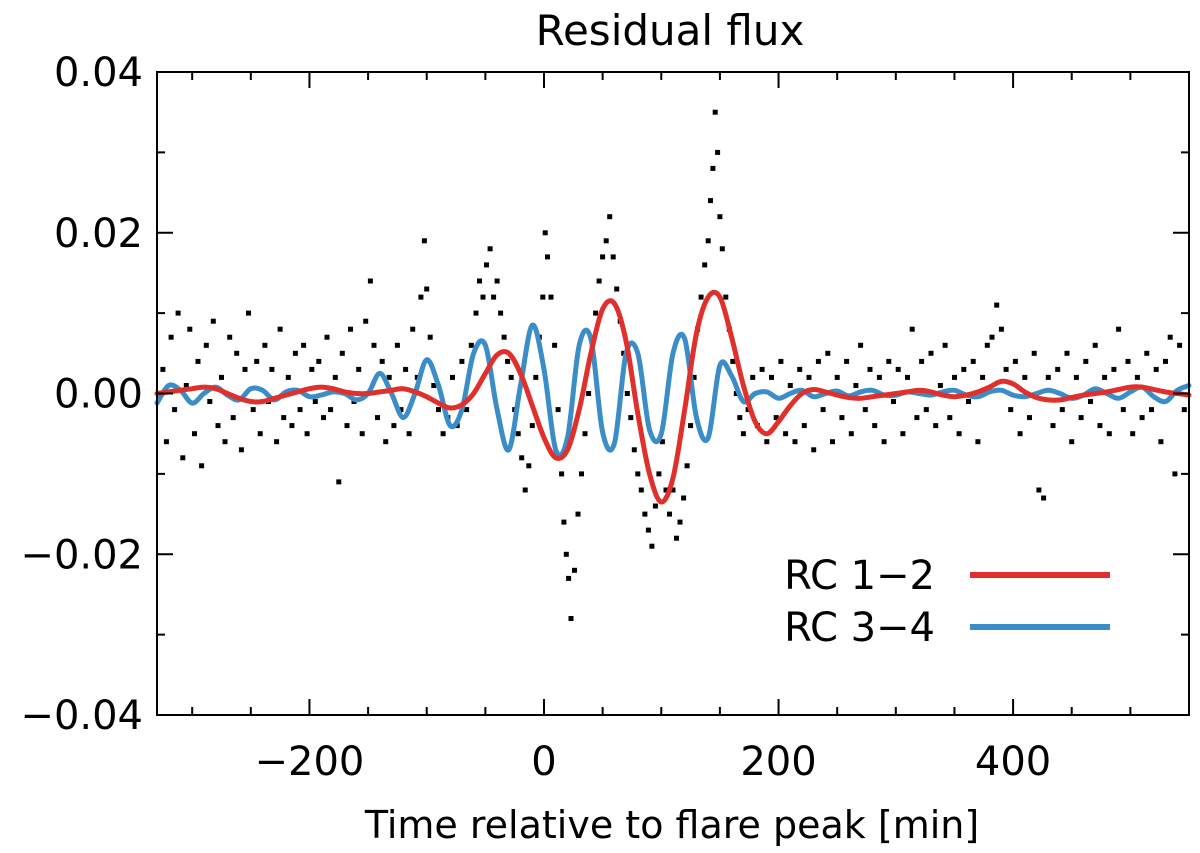 The image size is (1200, 853). What do you see at coordinates (81, 555) in the screenshot?
I see `y-tick-label: −0.02` at bounding box center [81, 555].